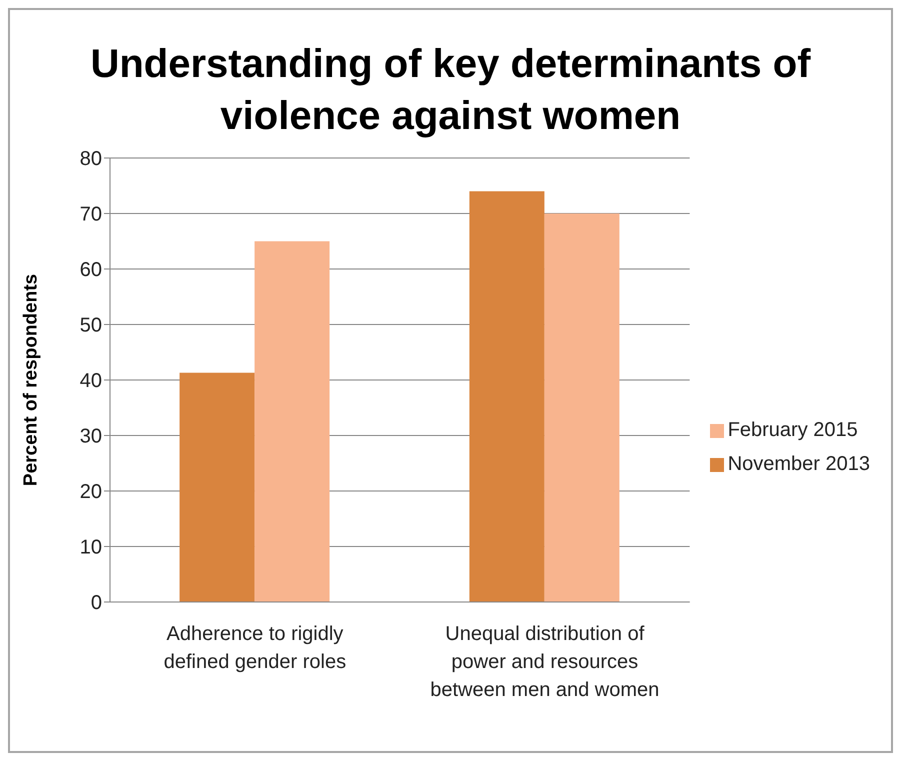  I want to click on y-axis-title: Percent of respondents, so click(31, 380).